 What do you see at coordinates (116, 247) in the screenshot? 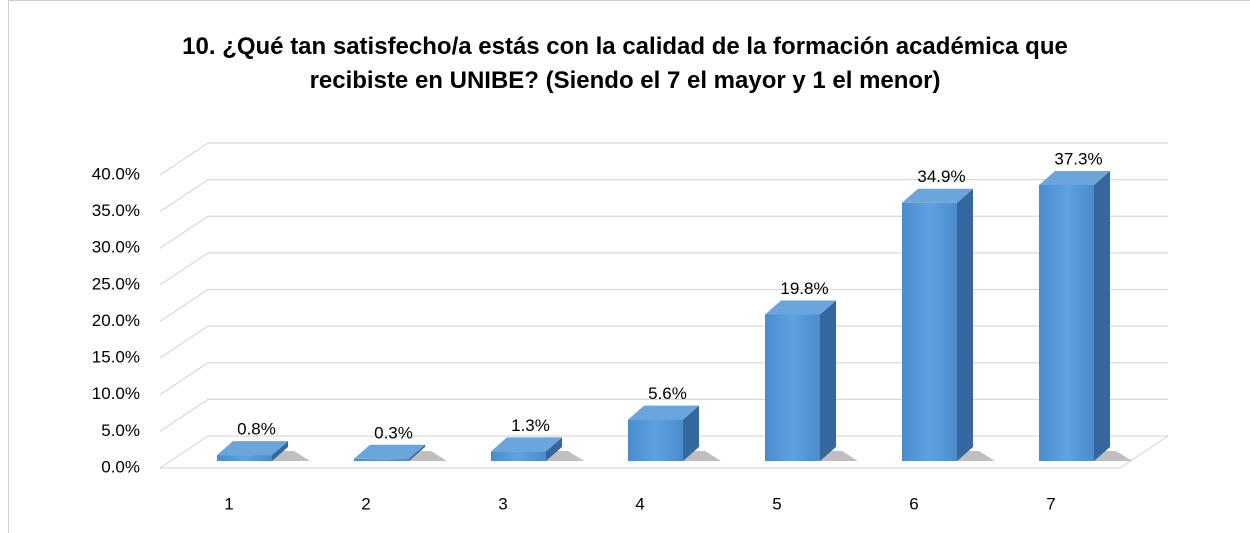
I see `y-tick-label: 30.0%` at bounding box center [116, 247].